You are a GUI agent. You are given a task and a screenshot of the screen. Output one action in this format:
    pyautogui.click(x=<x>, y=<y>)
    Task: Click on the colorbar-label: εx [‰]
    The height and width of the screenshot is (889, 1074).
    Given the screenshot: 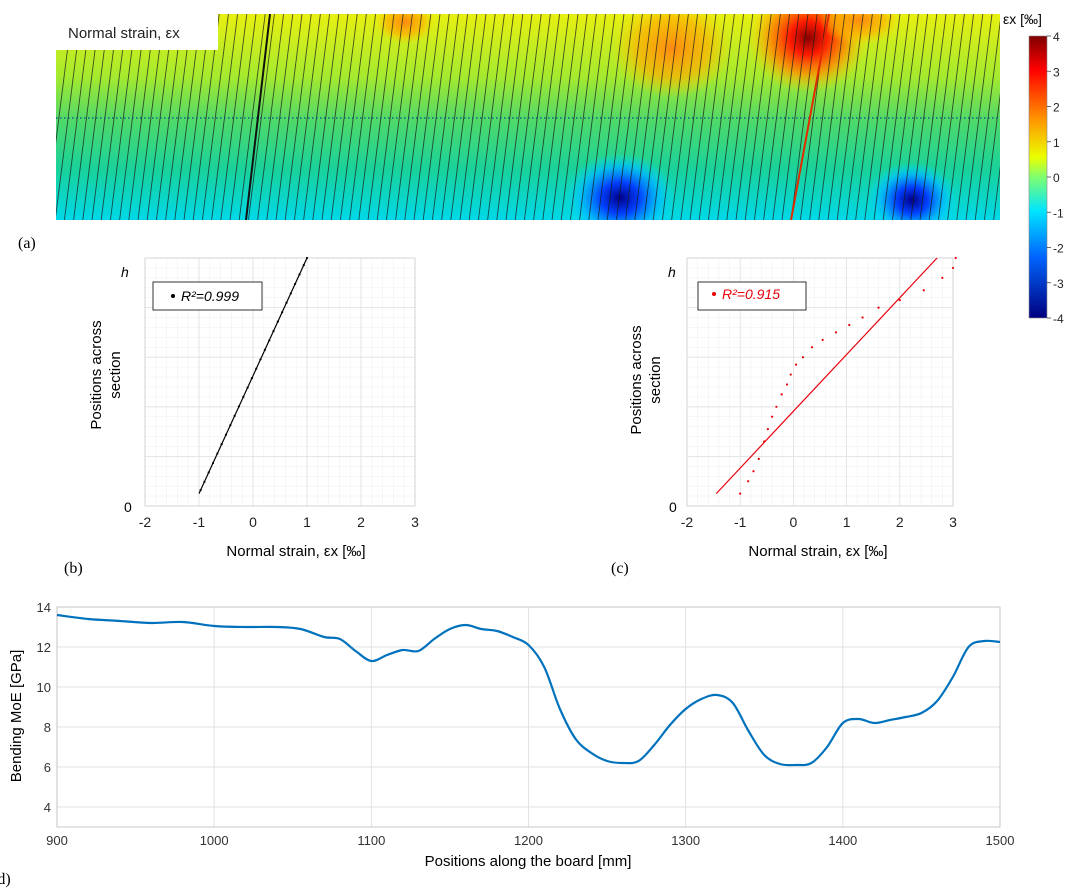 What is the action you would take?
    pyautogui.click(x=1022, y=19)
    